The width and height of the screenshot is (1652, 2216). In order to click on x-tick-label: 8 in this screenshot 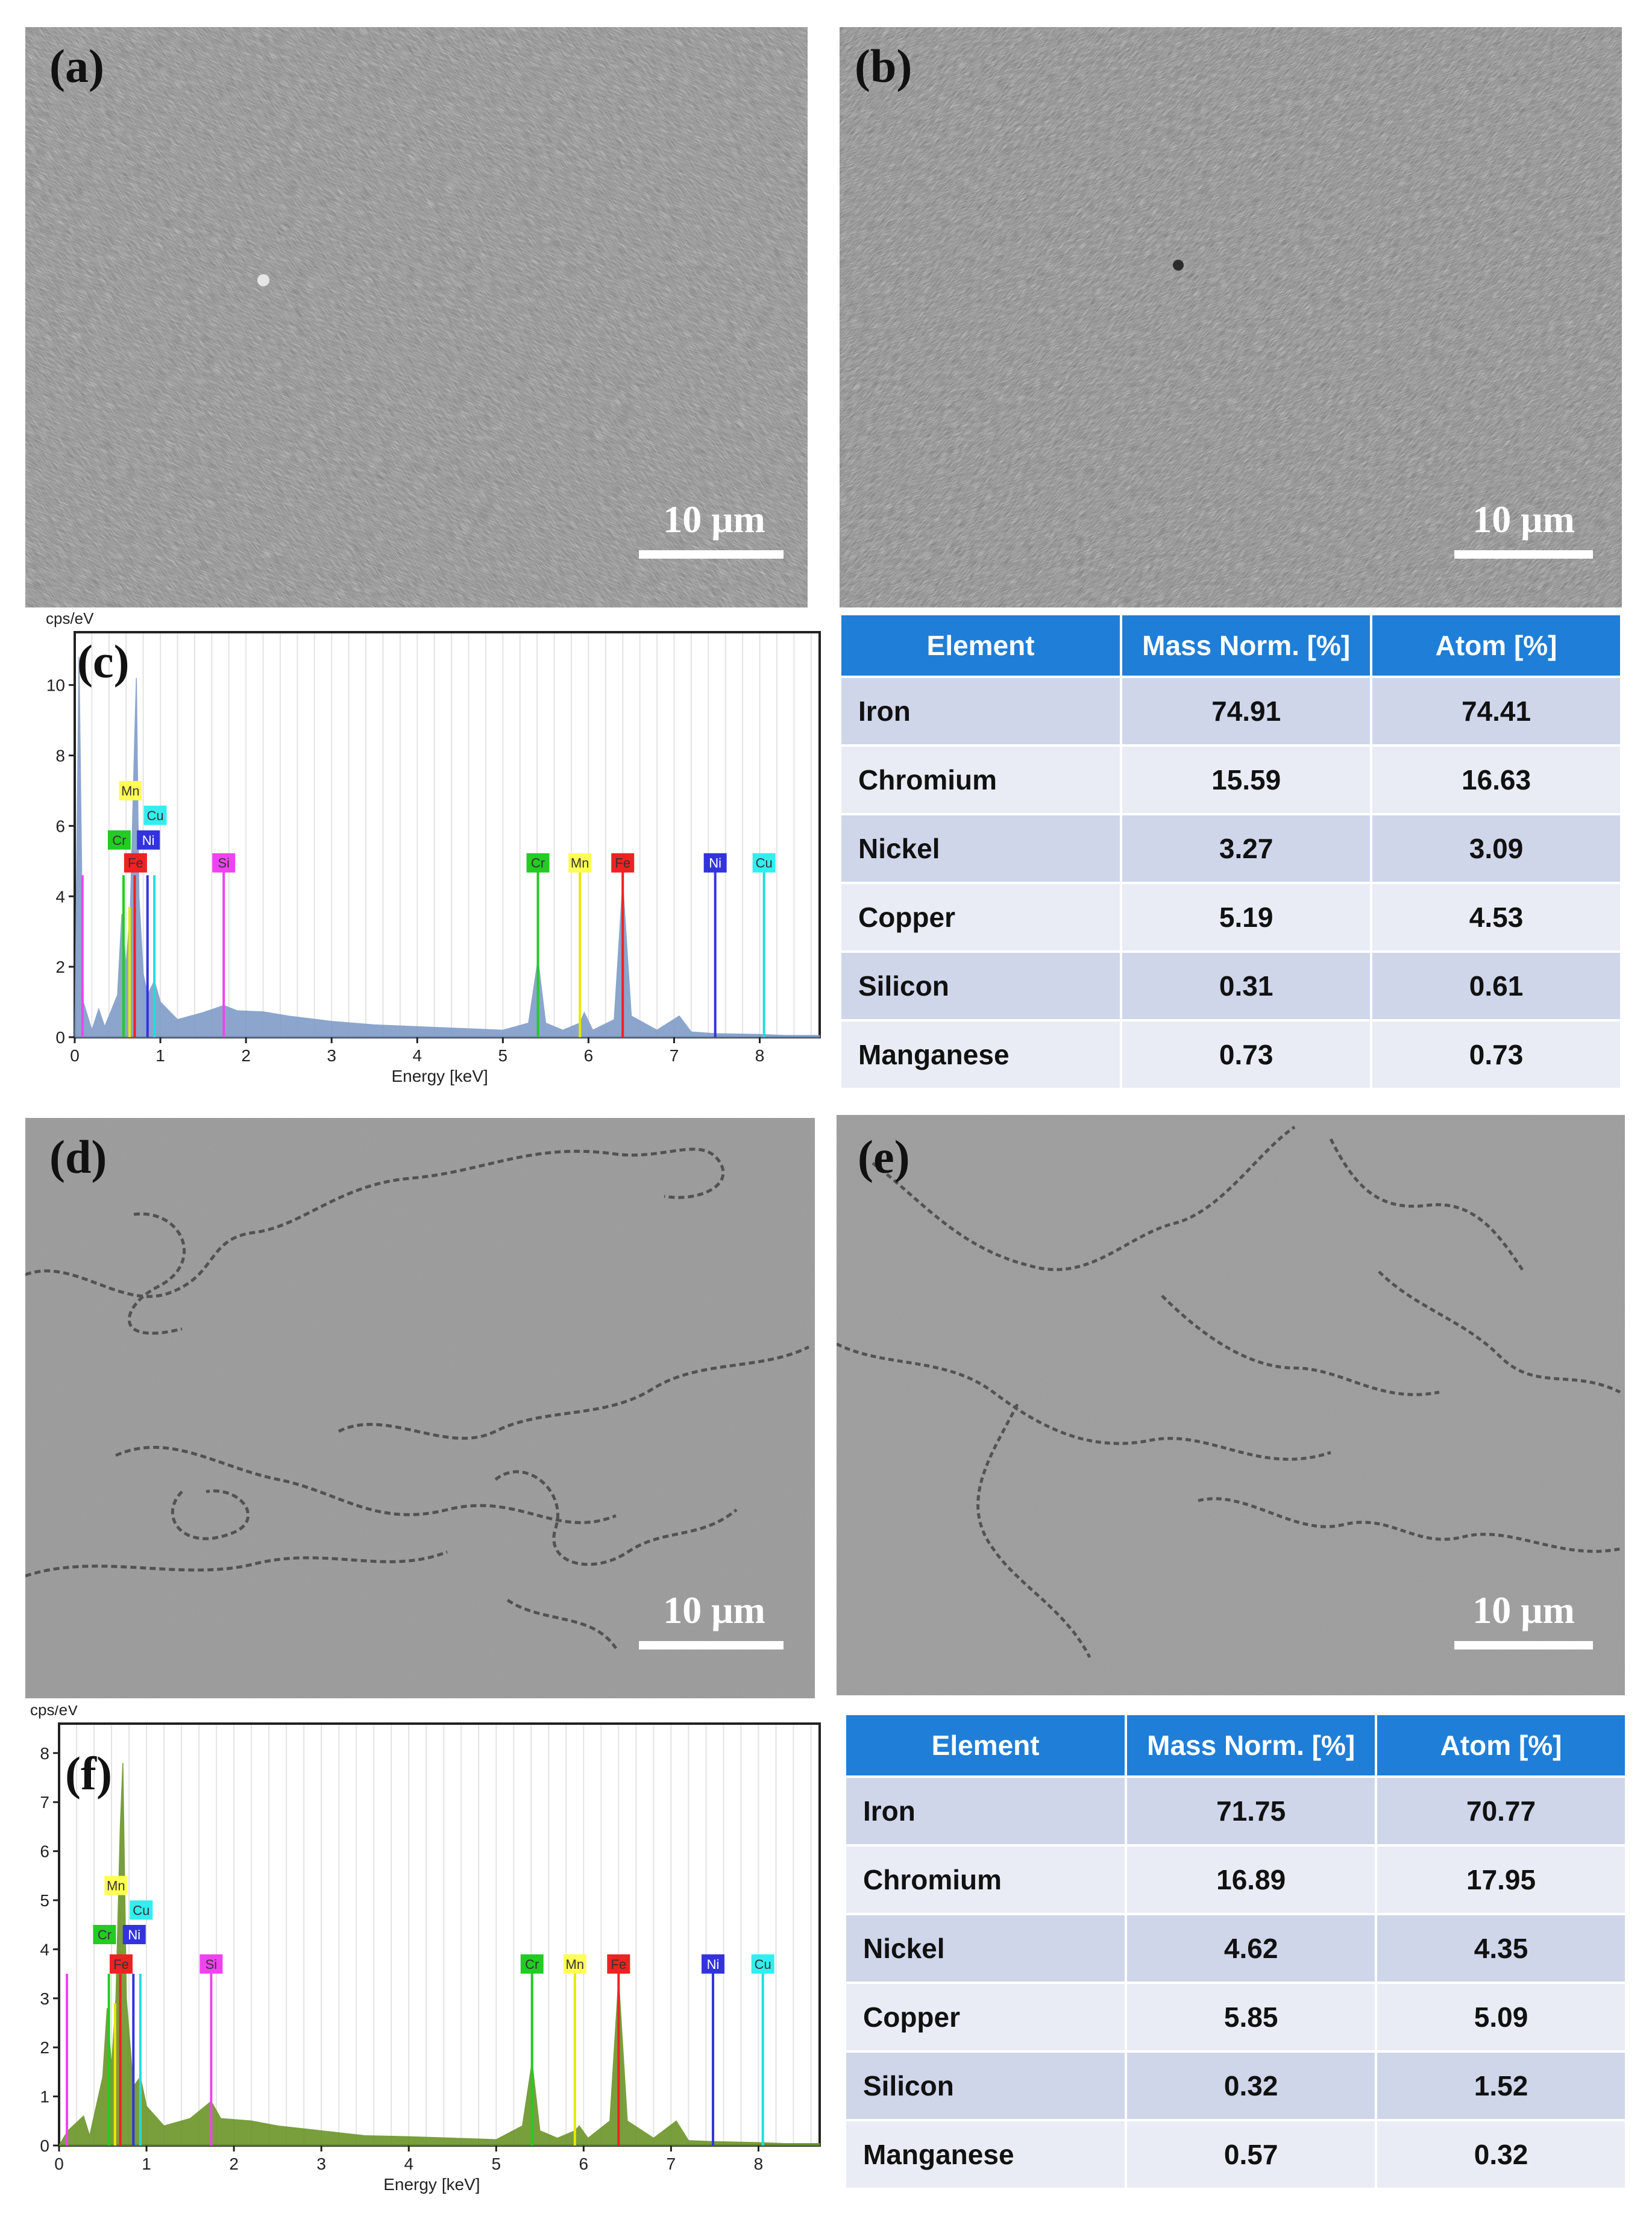, I will do `click(759, 2164)`.